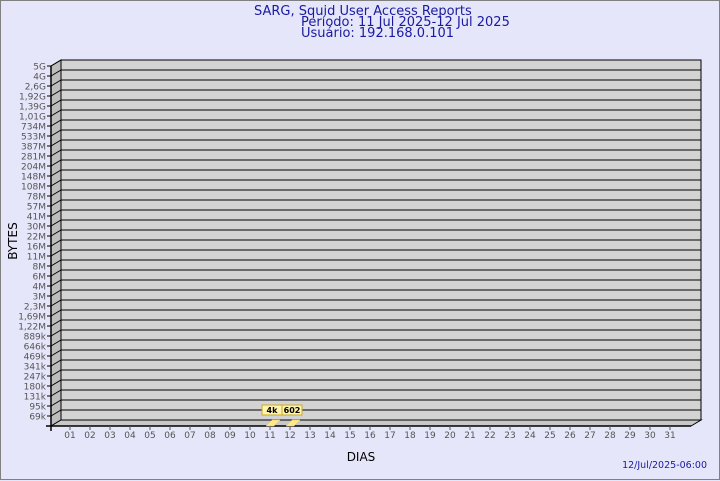 This screenshot has width=720, height=481. What do you see at coordinates (376, 423) in the screenshot?
I see `plot-floor` at bounding box center [376, 423].